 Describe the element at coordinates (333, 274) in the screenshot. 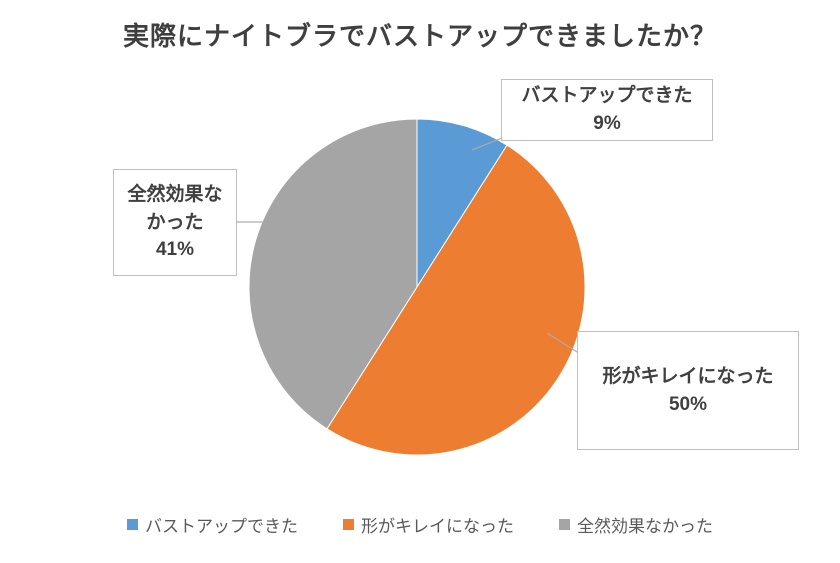

I see `pie-slice-no-effect` at that location.